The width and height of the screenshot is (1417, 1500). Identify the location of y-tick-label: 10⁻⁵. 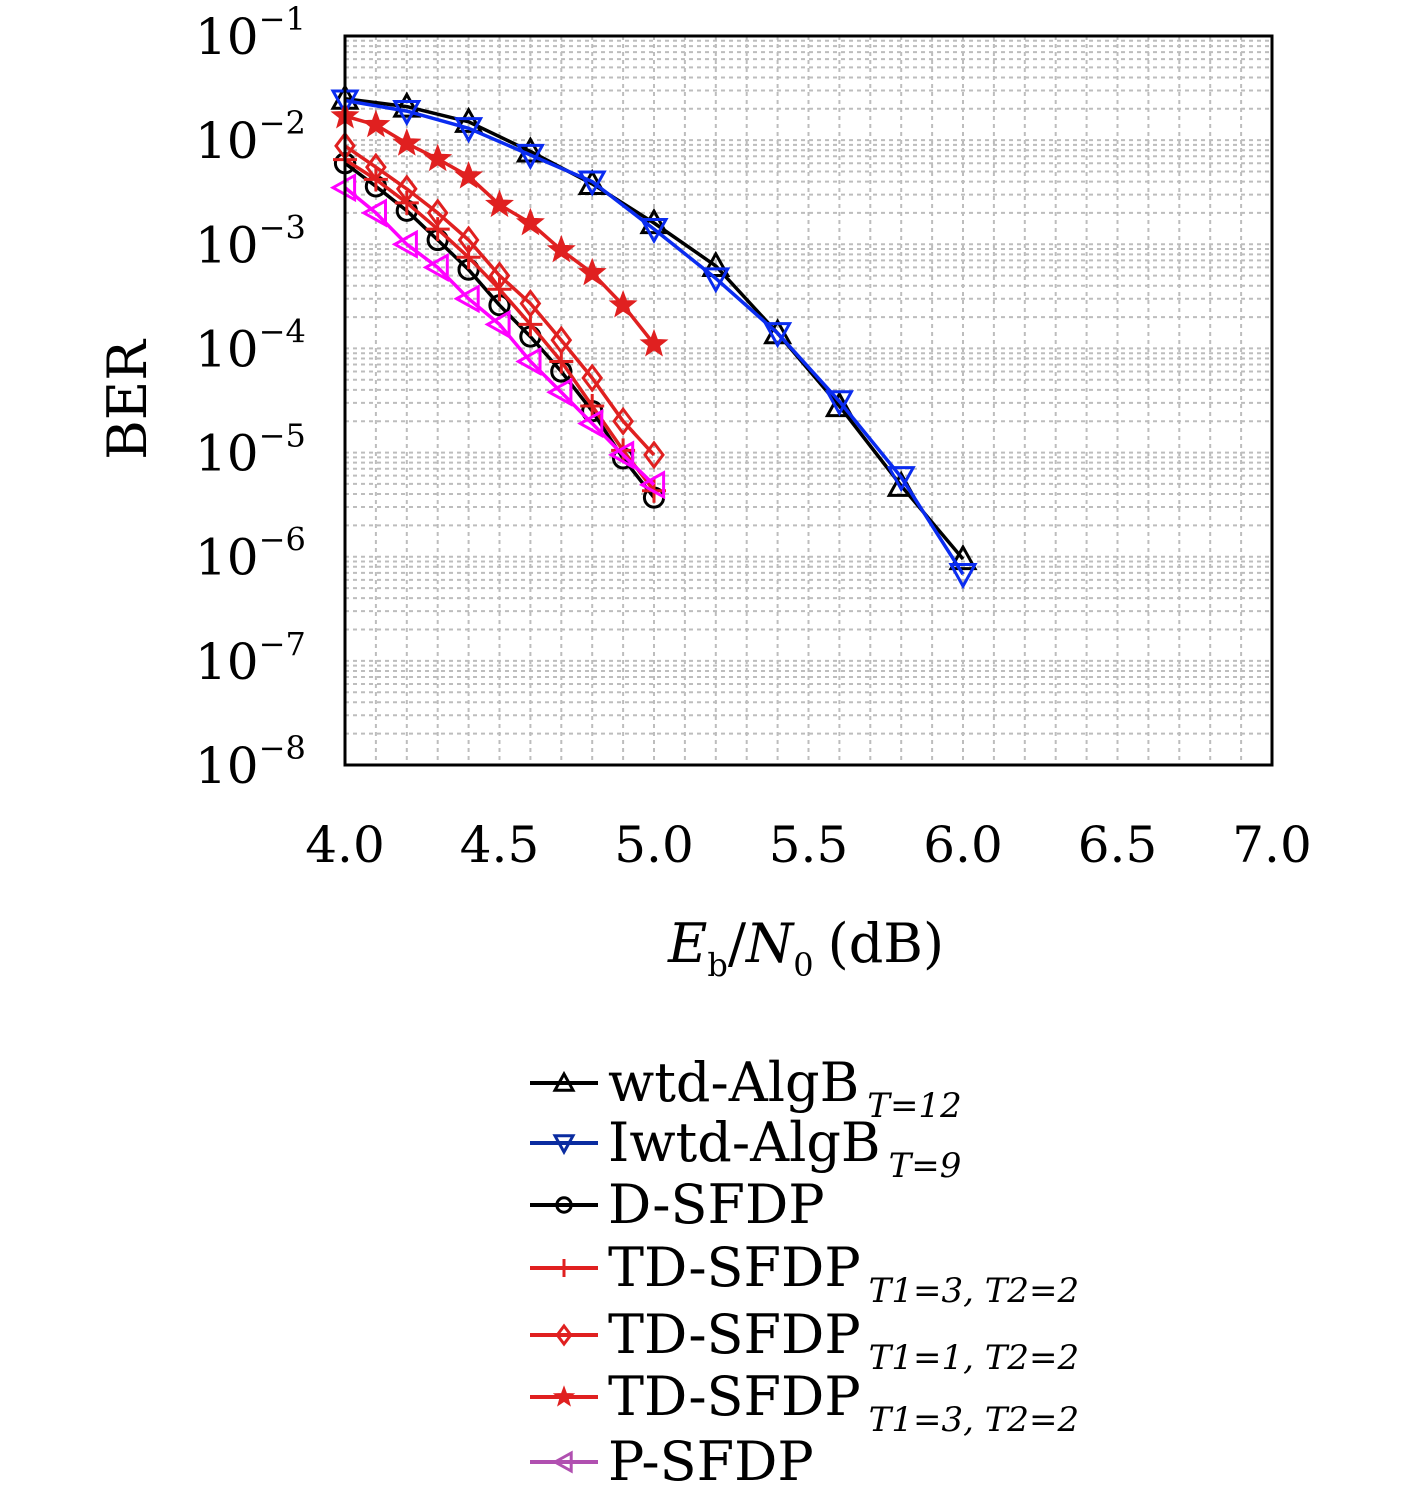
(250, 450).